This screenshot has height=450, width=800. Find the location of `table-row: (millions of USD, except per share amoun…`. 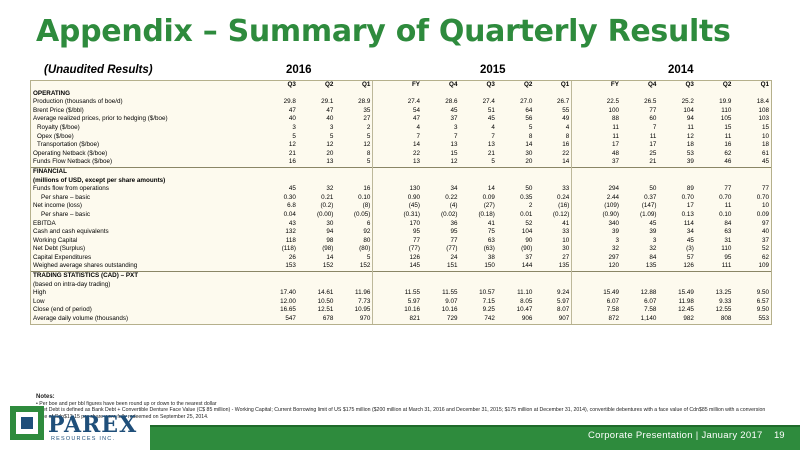

table-row: (millions of USD, except per share amoun… is located at coordinates (401, 181).